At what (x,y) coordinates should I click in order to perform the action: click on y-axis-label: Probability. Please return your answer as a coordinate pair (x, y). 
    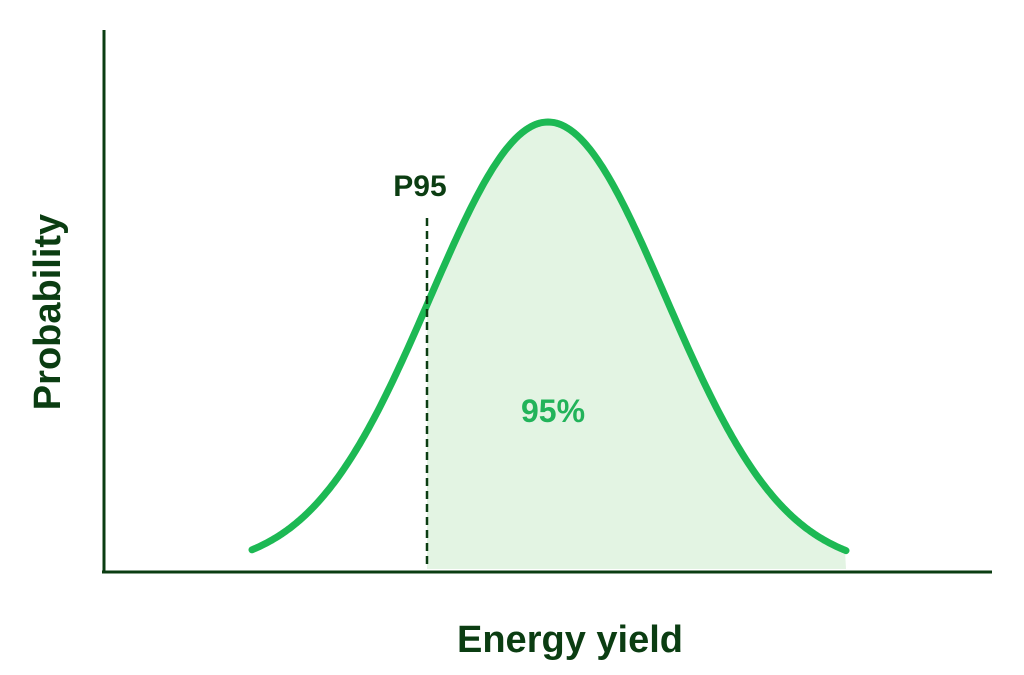
    Looking at the image, I should click on (48, 312).